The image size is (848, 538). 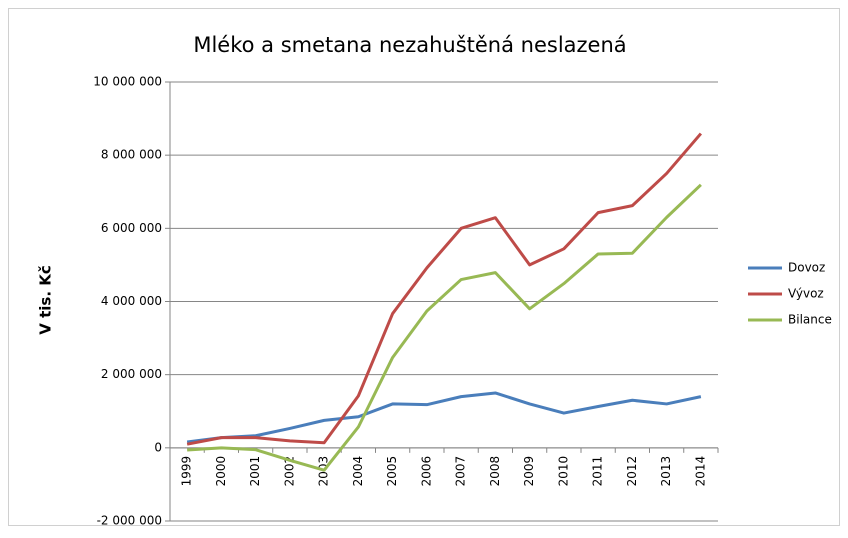 What do you see at coordinates (131, 301) in the screenshot?
I see `y-tick-label: 4 000 000` at bounding box center [131, 301].